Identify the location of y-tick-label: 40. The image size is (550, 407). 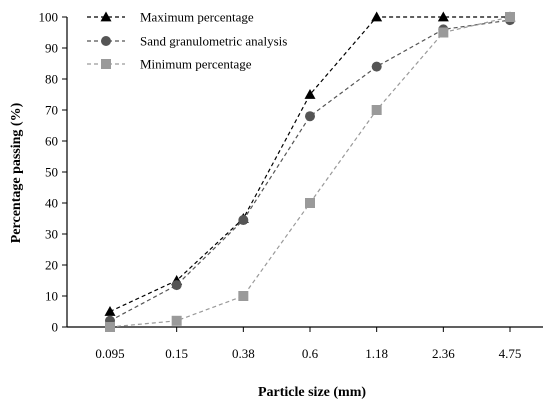
(51, 203).